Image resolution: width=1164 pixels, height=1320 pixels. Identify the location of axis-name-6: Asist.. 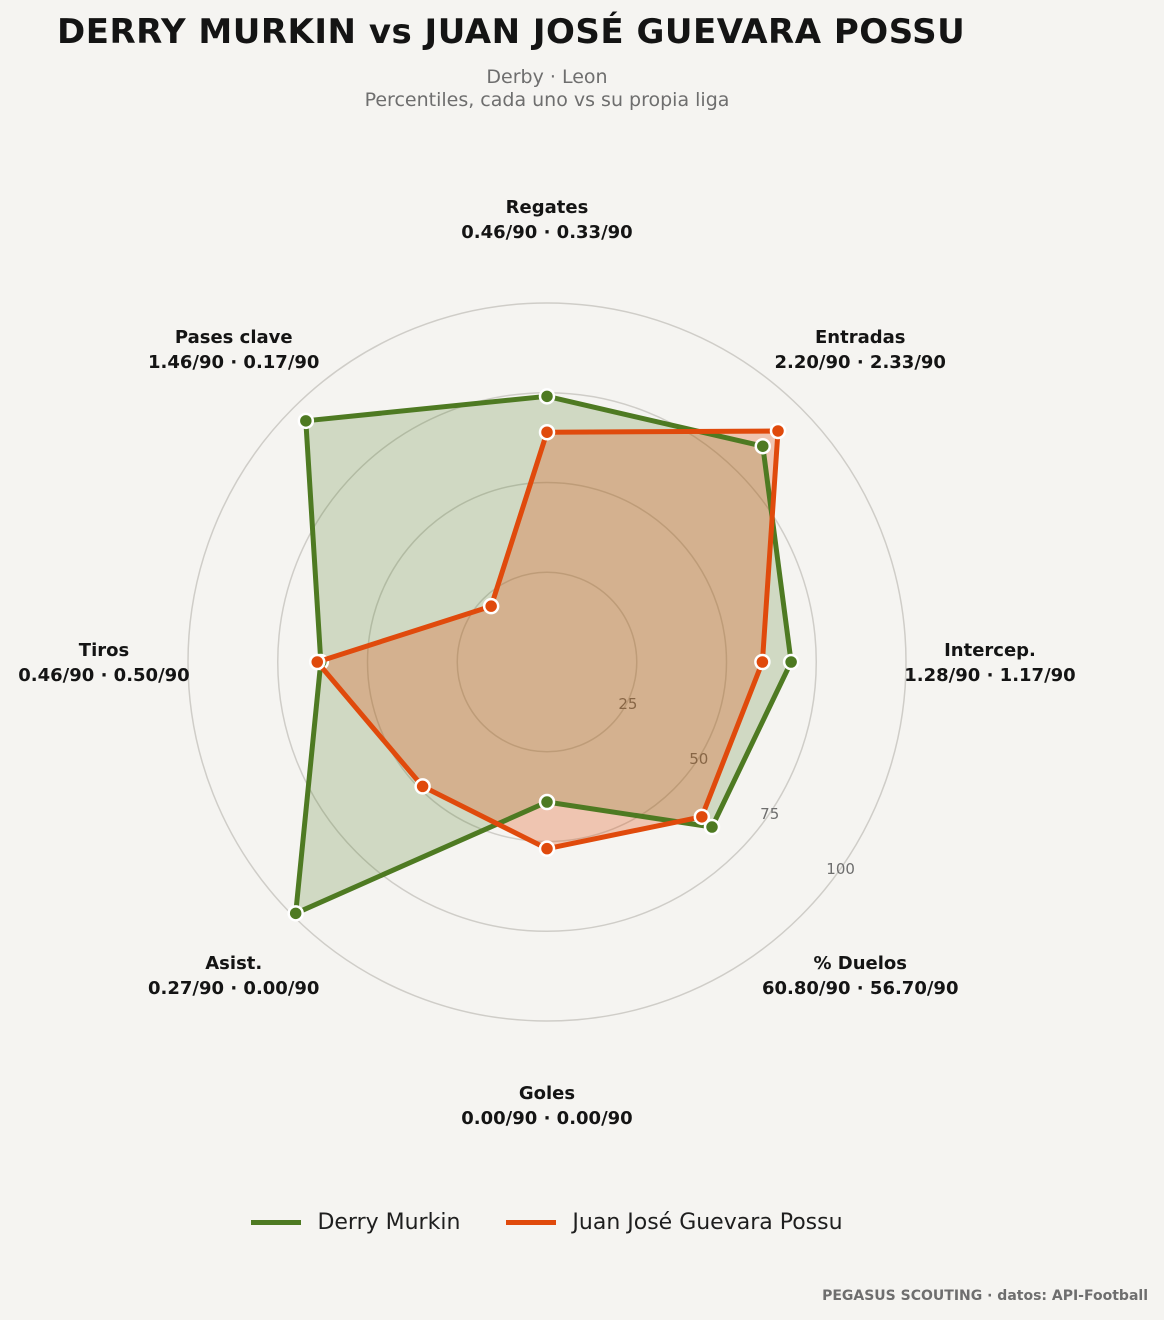
(233, 963).